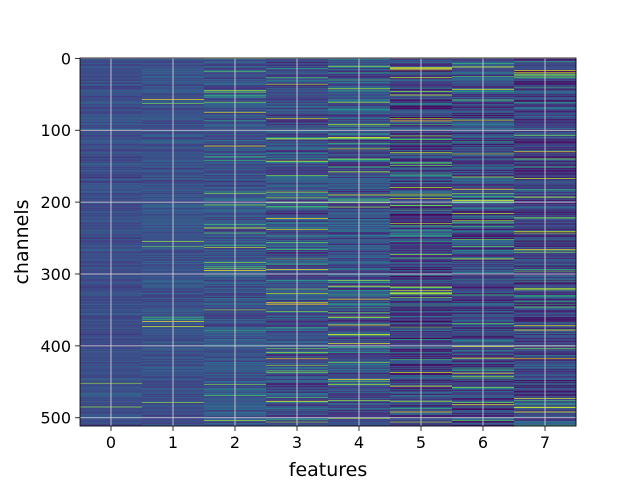 This screenshot has height=480, width=640. What do you see at coordinates (328, 439) in the screenshot?
I see `x-axis: 0 1 2 3 4 5 6 7` at bounding box center [328, 439].